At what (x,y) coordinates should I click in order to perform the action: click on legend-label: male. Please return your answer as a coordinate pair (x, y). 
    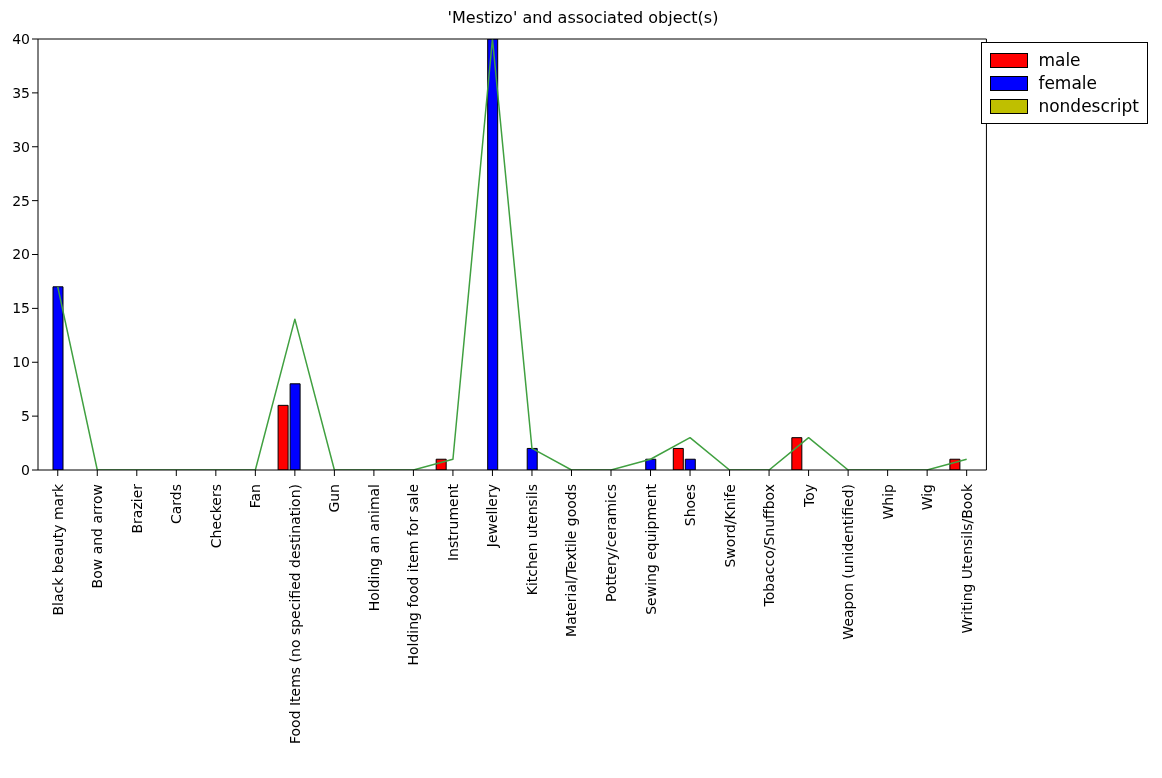
    Looking at the image, I should click on (1059, 60).